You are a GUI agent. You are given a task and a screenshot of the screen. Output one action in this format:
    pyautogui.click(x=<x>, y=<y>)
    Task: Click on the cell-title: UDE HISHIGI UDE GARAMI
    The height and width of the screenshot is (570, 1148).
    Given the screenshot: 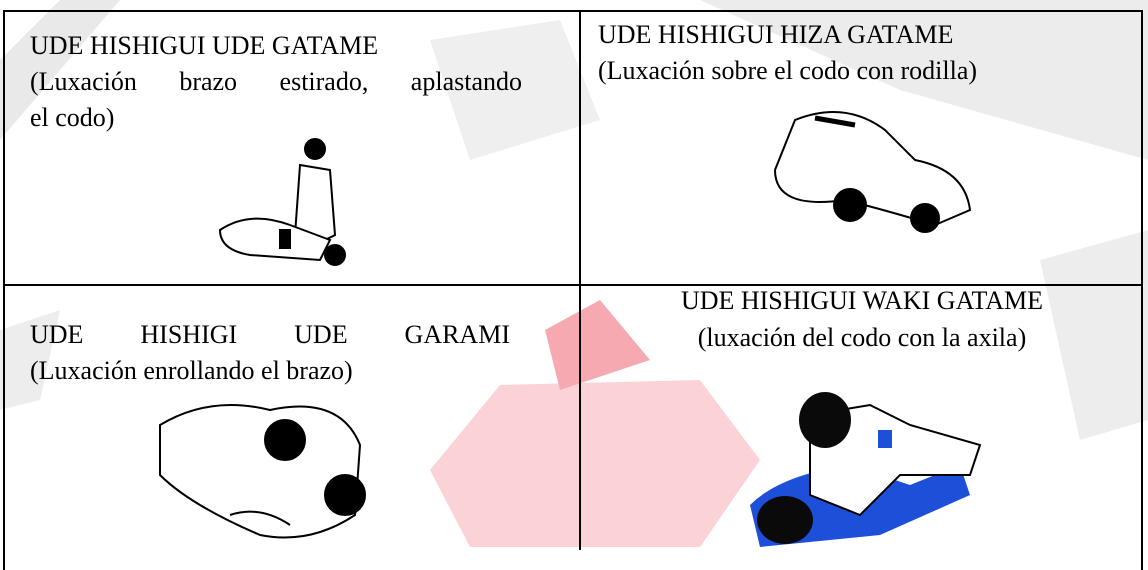 What is the action you would take?
    pyautogui.click(x=270, y=334)
    